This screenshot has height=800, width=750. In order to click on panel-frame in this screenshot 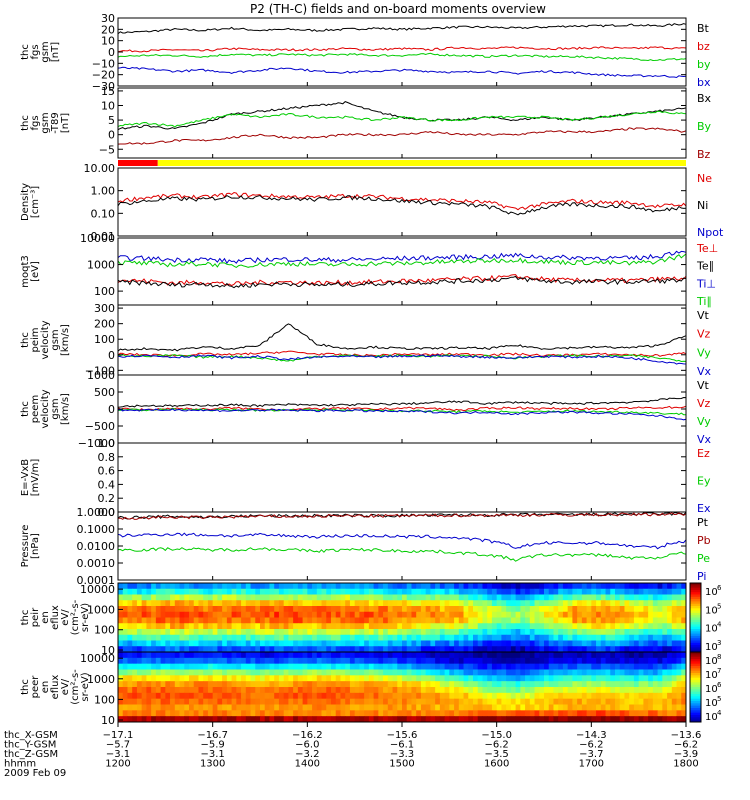, I will do `click(402, 340)`.